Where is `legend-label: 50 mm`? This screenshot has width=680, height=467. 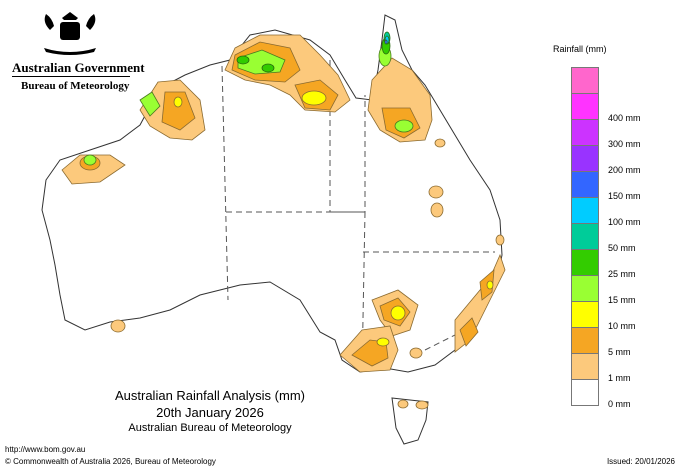 legend-label: 50 mm is located at coordinates (622, 248).